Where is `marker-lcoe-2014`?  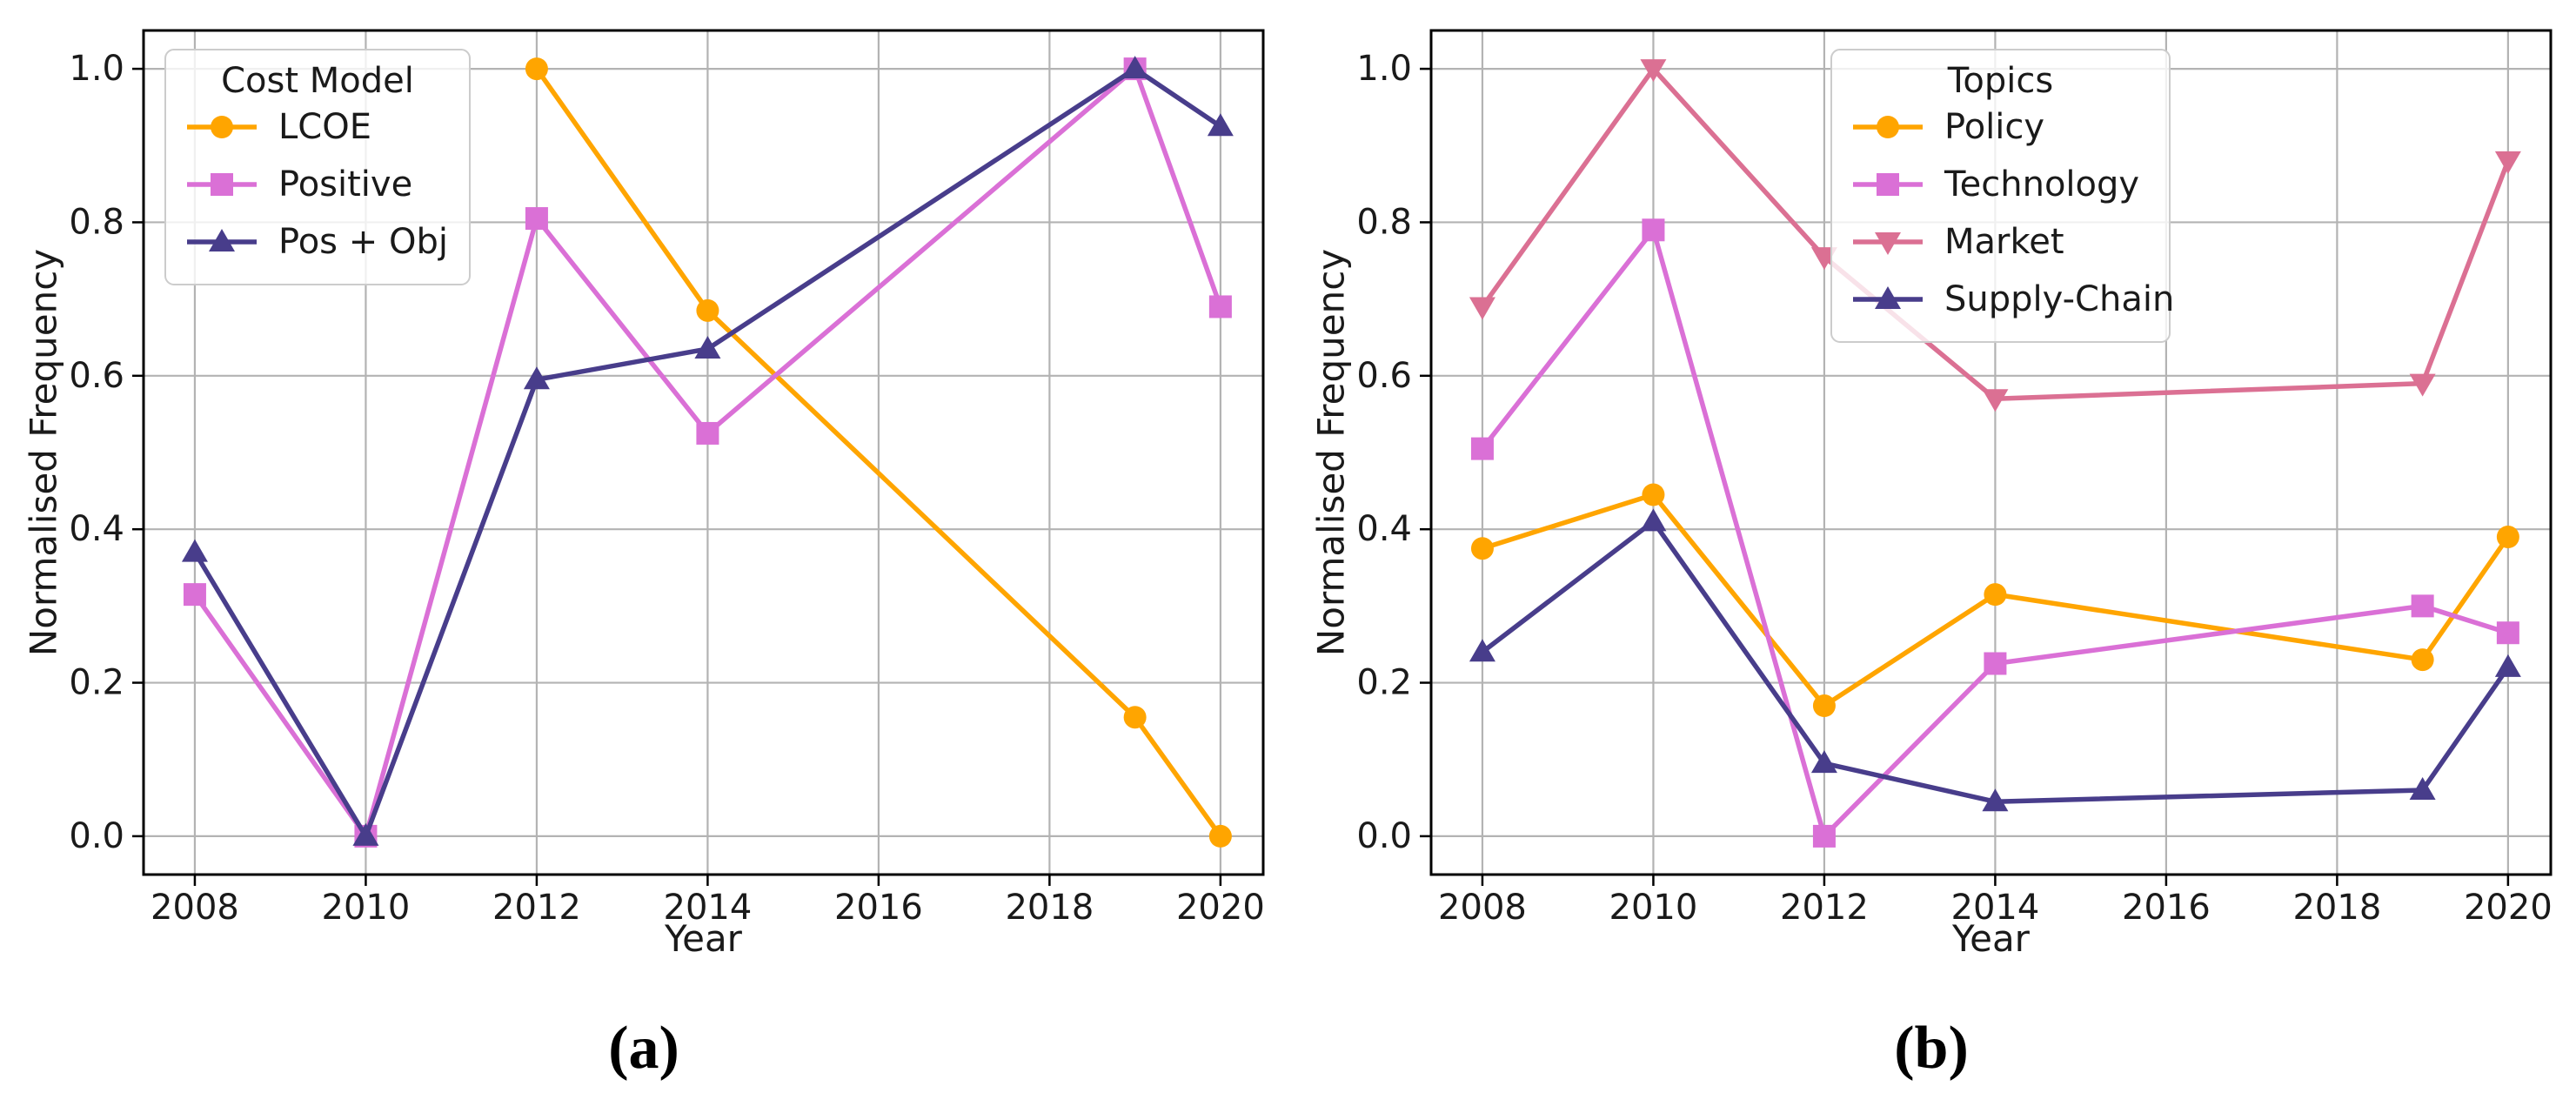 marker-lcoe-2014 is located at coordinates (707, 310).